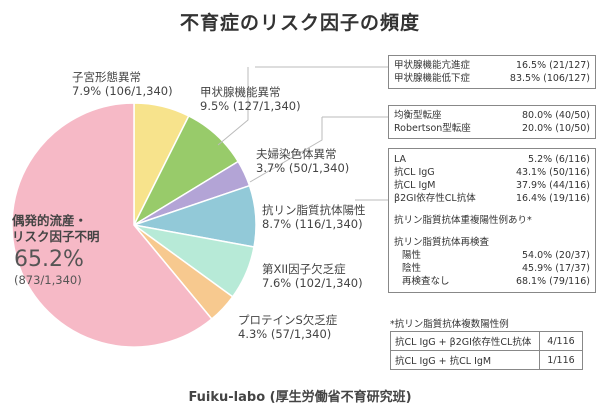 This screenshot has height=416, width=600. Describe the element at coordinates (492, 198) in the screenshot. I see `apl-row: β2GI依存性CL抗体 16.4% (19/116)` at that location.